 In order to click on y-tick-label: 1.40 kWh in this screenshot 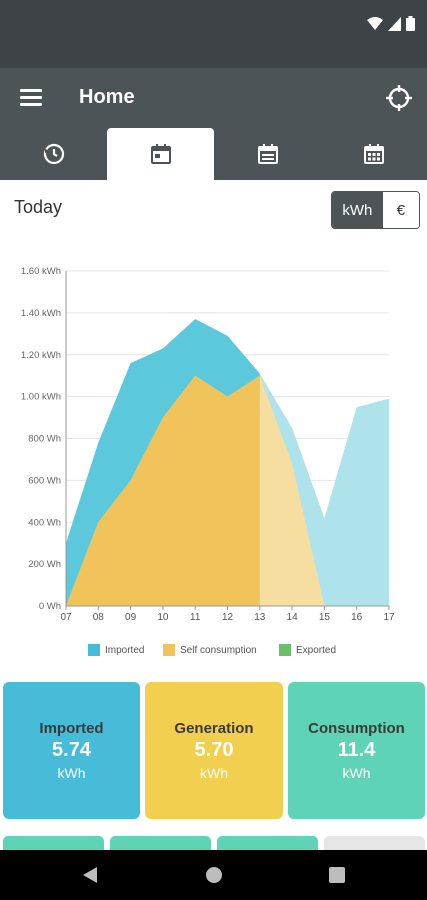, I will do `click(41, 313)`.